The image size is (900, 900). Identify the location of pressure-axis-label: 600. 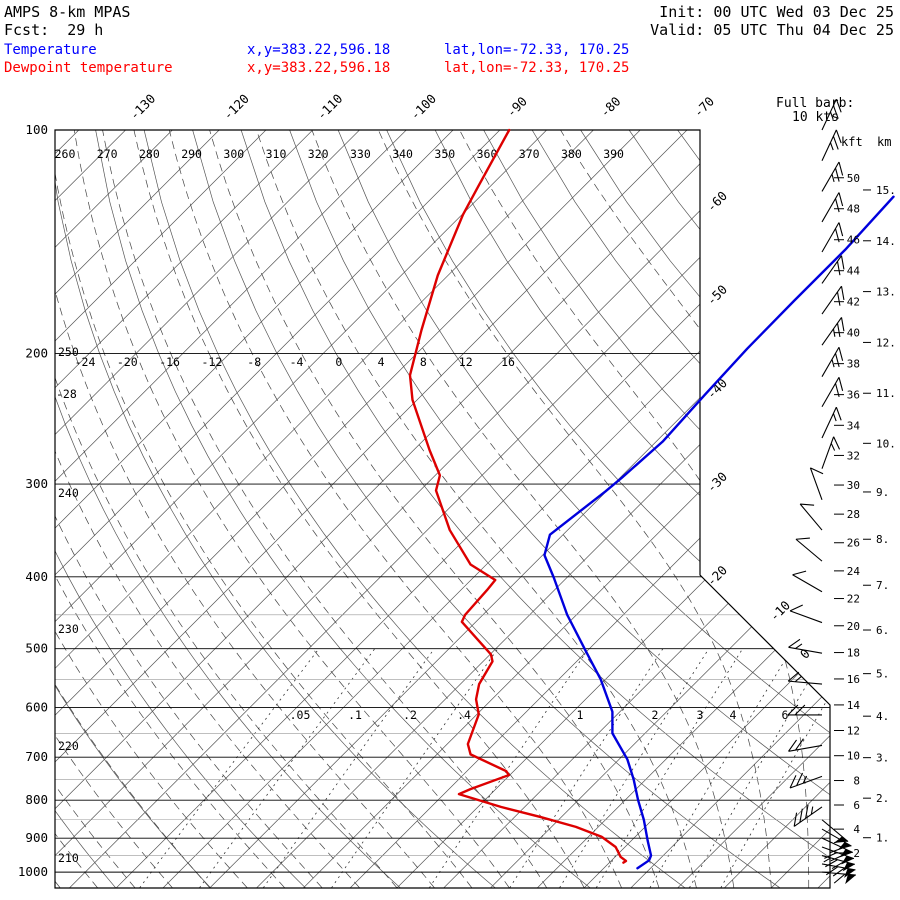
(36, 706).